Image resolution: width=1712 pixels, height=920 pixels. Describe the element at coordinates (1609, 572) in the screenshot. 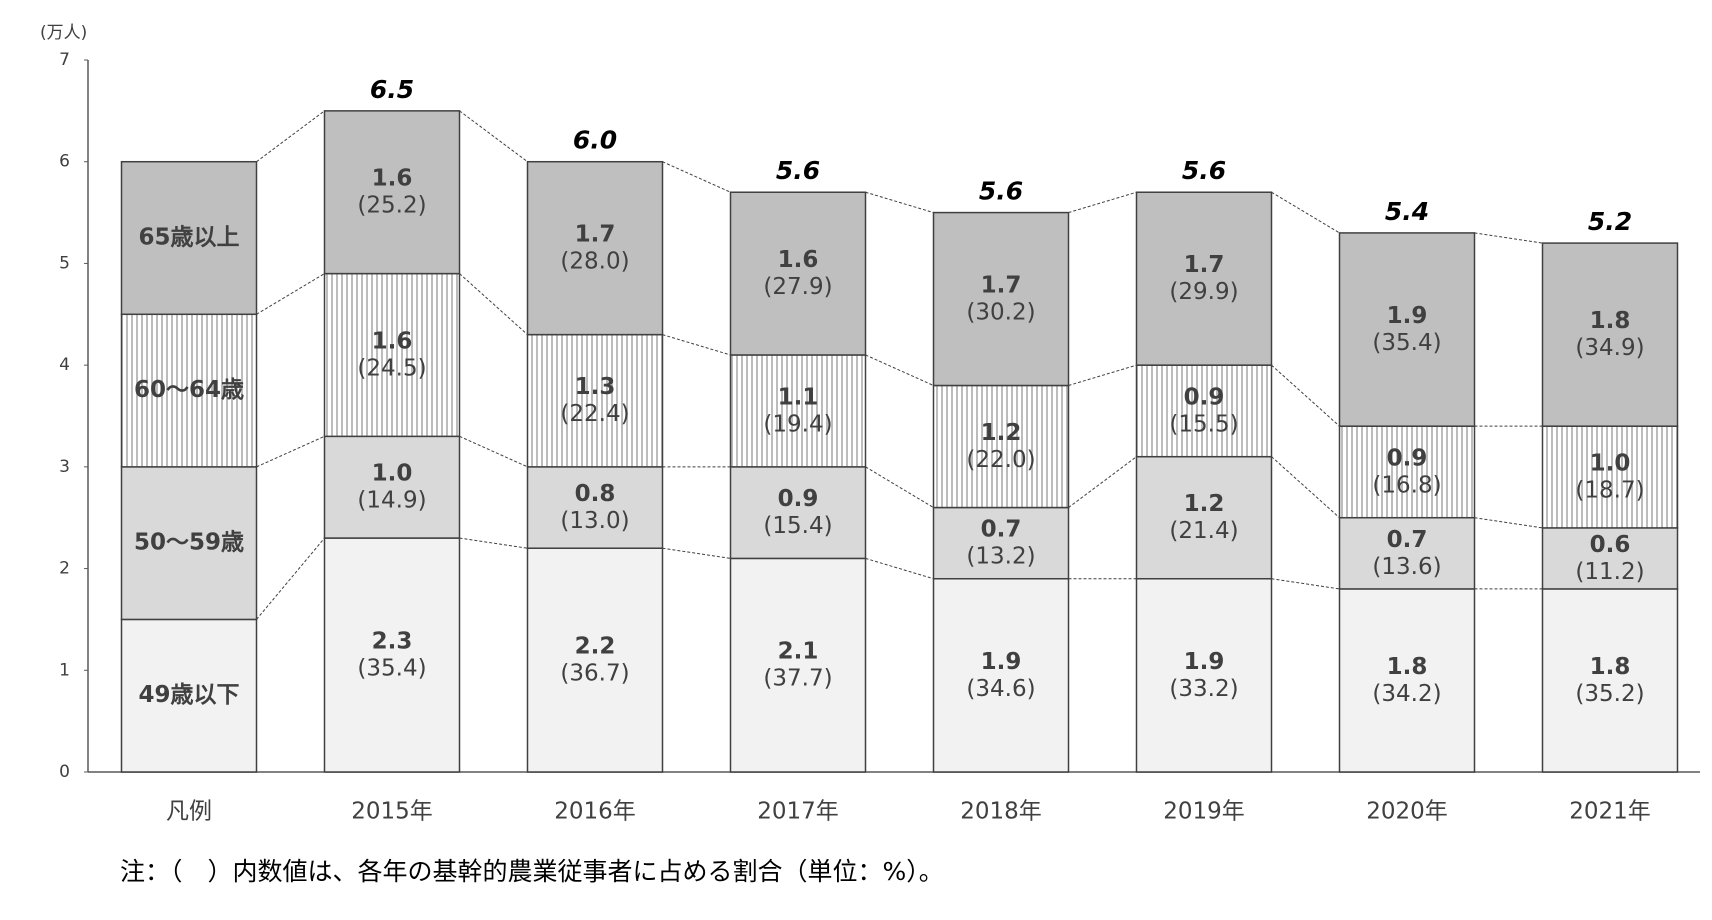

I see `share-label: (11.2)` at that location.